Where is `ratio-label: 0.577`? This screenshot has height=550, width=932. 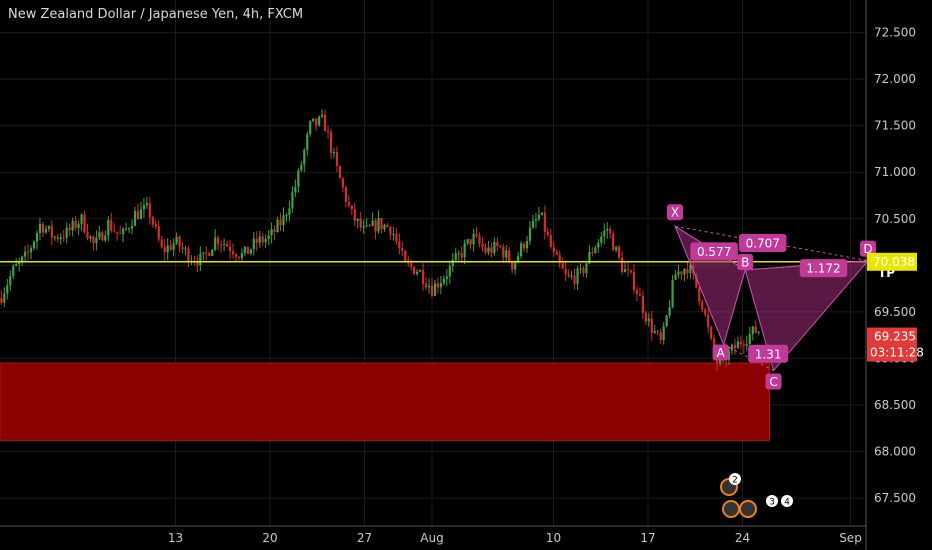 ratio-label: 0.577 is located at coordinates (714, 251).